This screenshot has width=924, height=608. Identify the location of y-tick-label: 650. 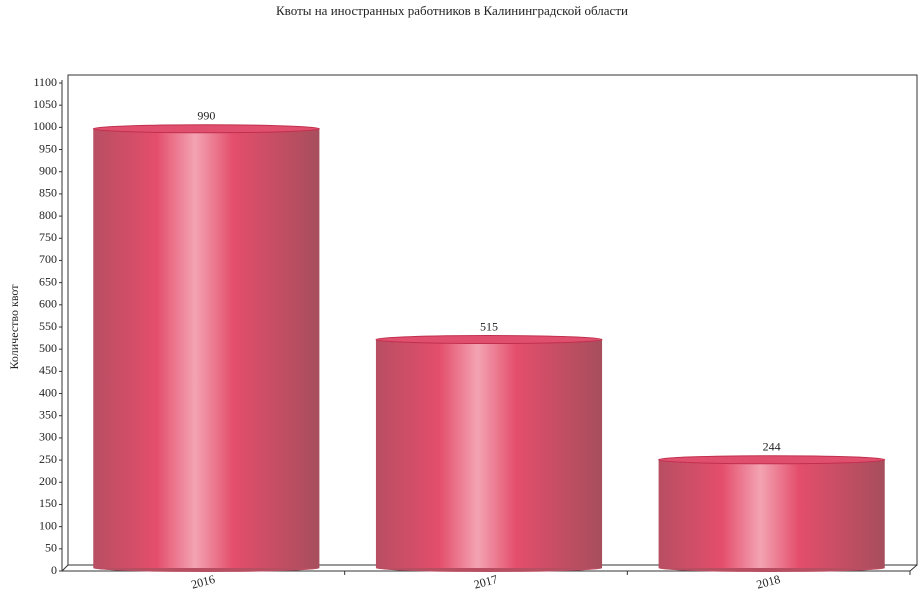
(48, 281).